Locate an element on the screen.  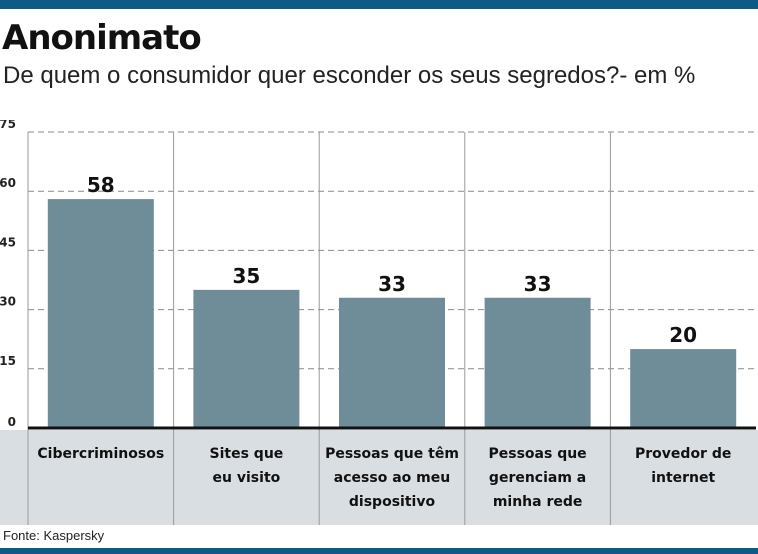
category-label: eu visito is located at coordinates (247, 478).